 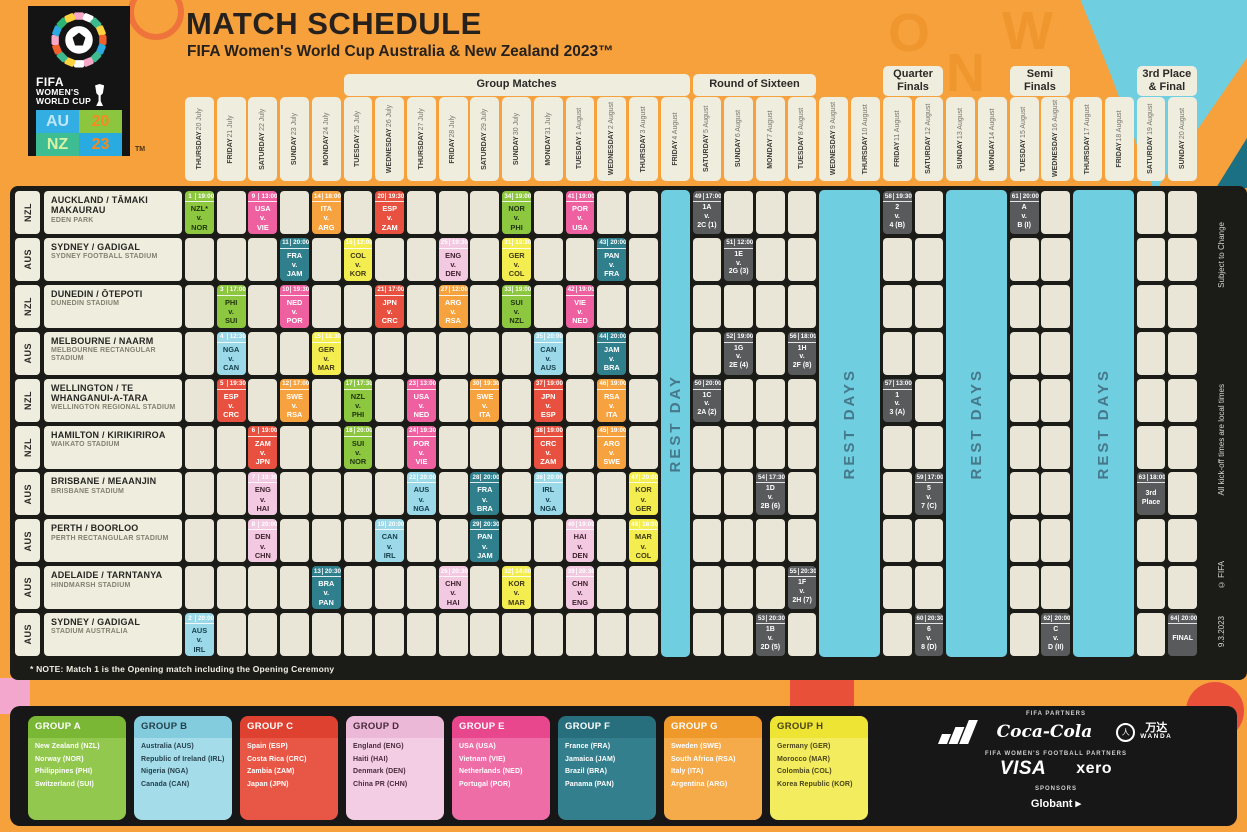 What do you see at coordinates (909, 33) in the screenshot?
I see `background-letter-decoration: O` at bounding box center [909, 33].